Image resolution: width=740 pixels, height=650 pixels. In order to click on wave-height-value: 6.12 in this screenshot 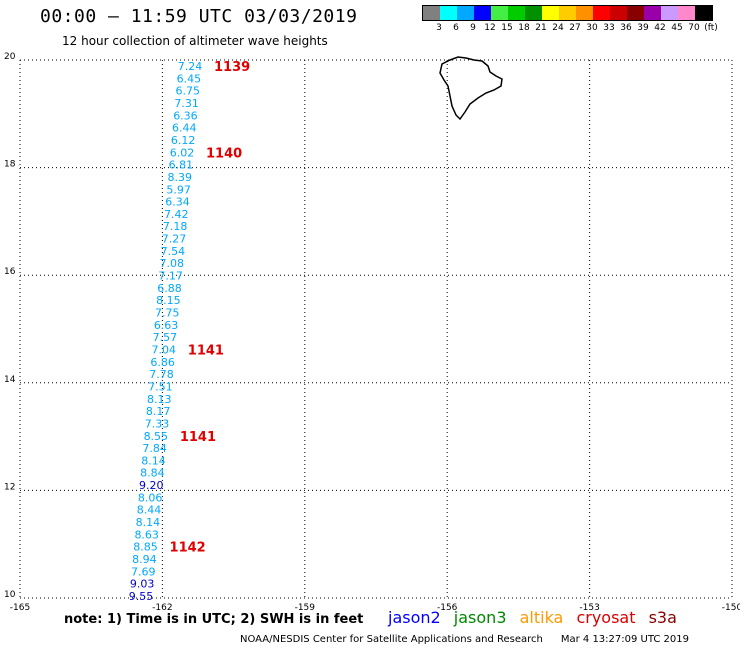, I will do `click(183, 140)`.